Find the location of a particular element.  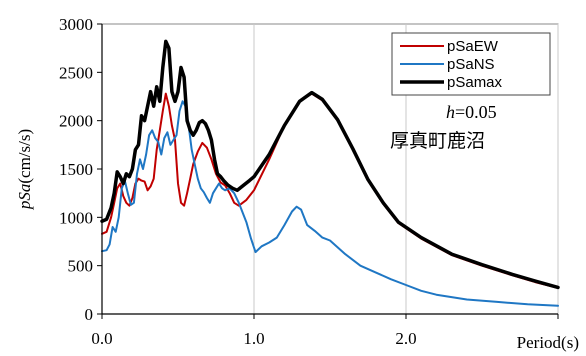

x-tick-label: 0.0 is located at coordinates (101, 338).